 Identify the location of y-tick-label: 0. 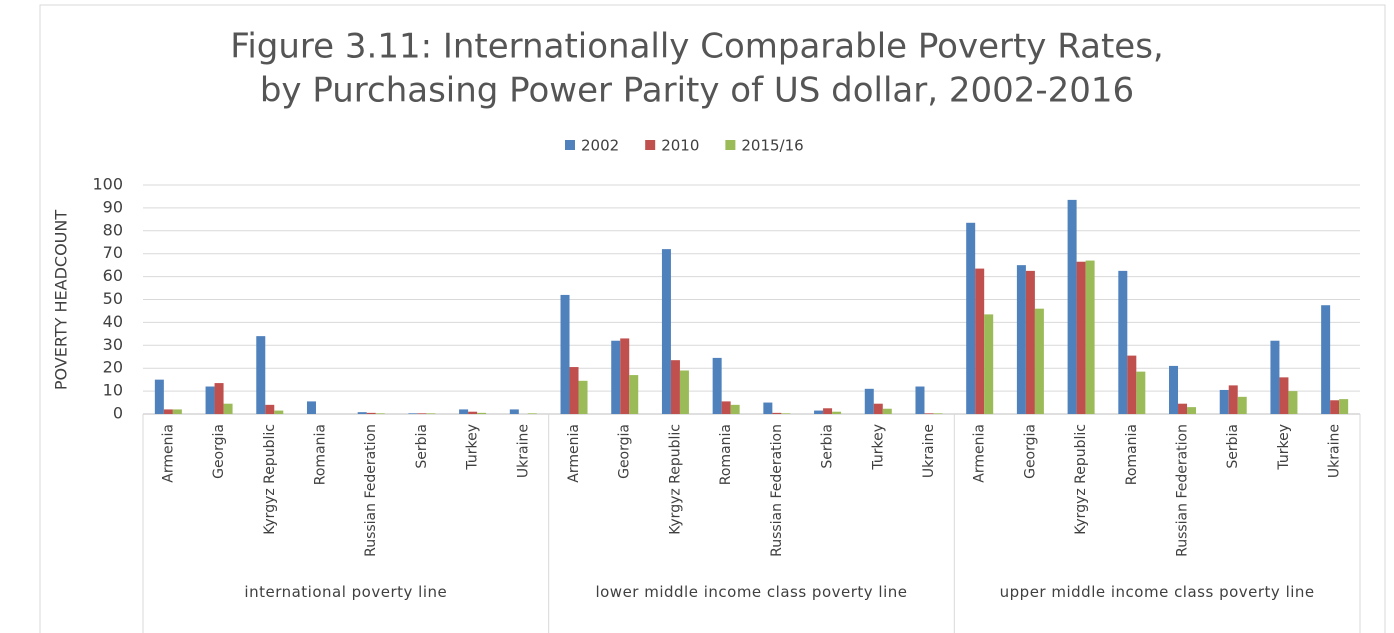
(118, 413).